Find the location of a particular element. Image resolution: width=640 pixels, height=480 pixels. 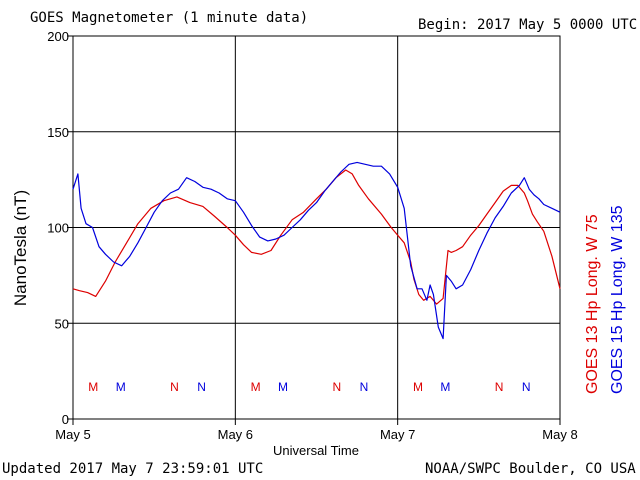

chart-title: GOES Magnetometer (1 minute data) is located at coordinates (169, 18).